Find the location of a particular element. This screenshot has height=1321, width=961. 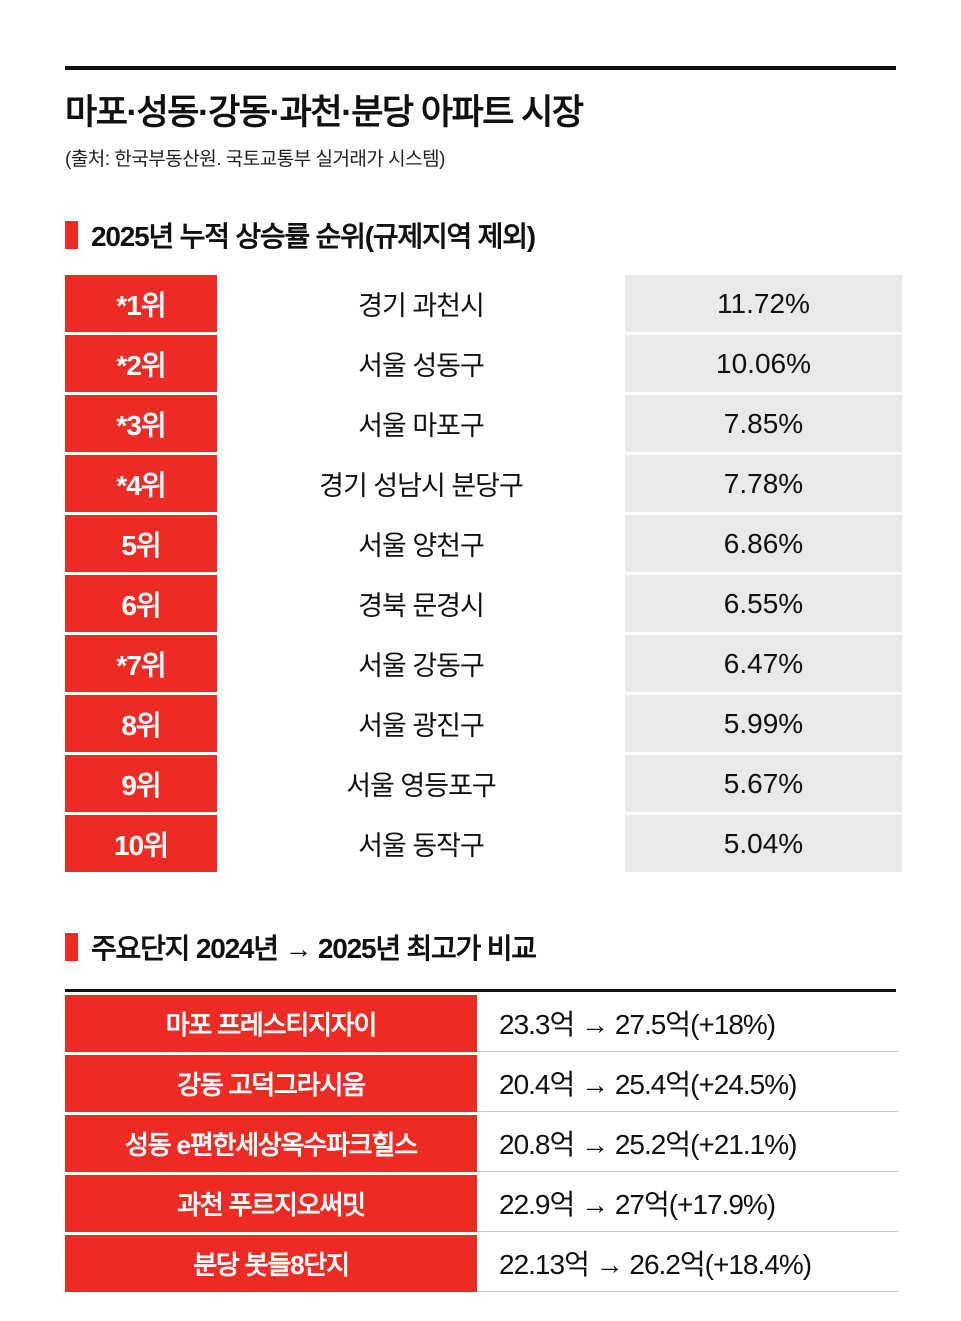

table-row: *7위 서울 강동구 6.47% is located at coordinates (483, 663).